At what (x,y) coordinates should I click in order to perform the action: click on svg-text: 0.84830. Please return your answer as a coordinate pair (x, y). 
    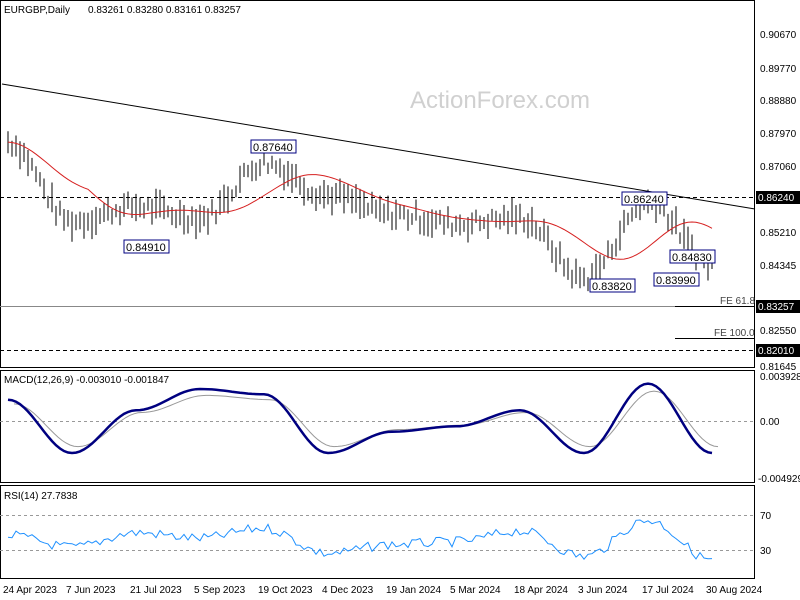
    Looking at the image, I should click on (692, 258).